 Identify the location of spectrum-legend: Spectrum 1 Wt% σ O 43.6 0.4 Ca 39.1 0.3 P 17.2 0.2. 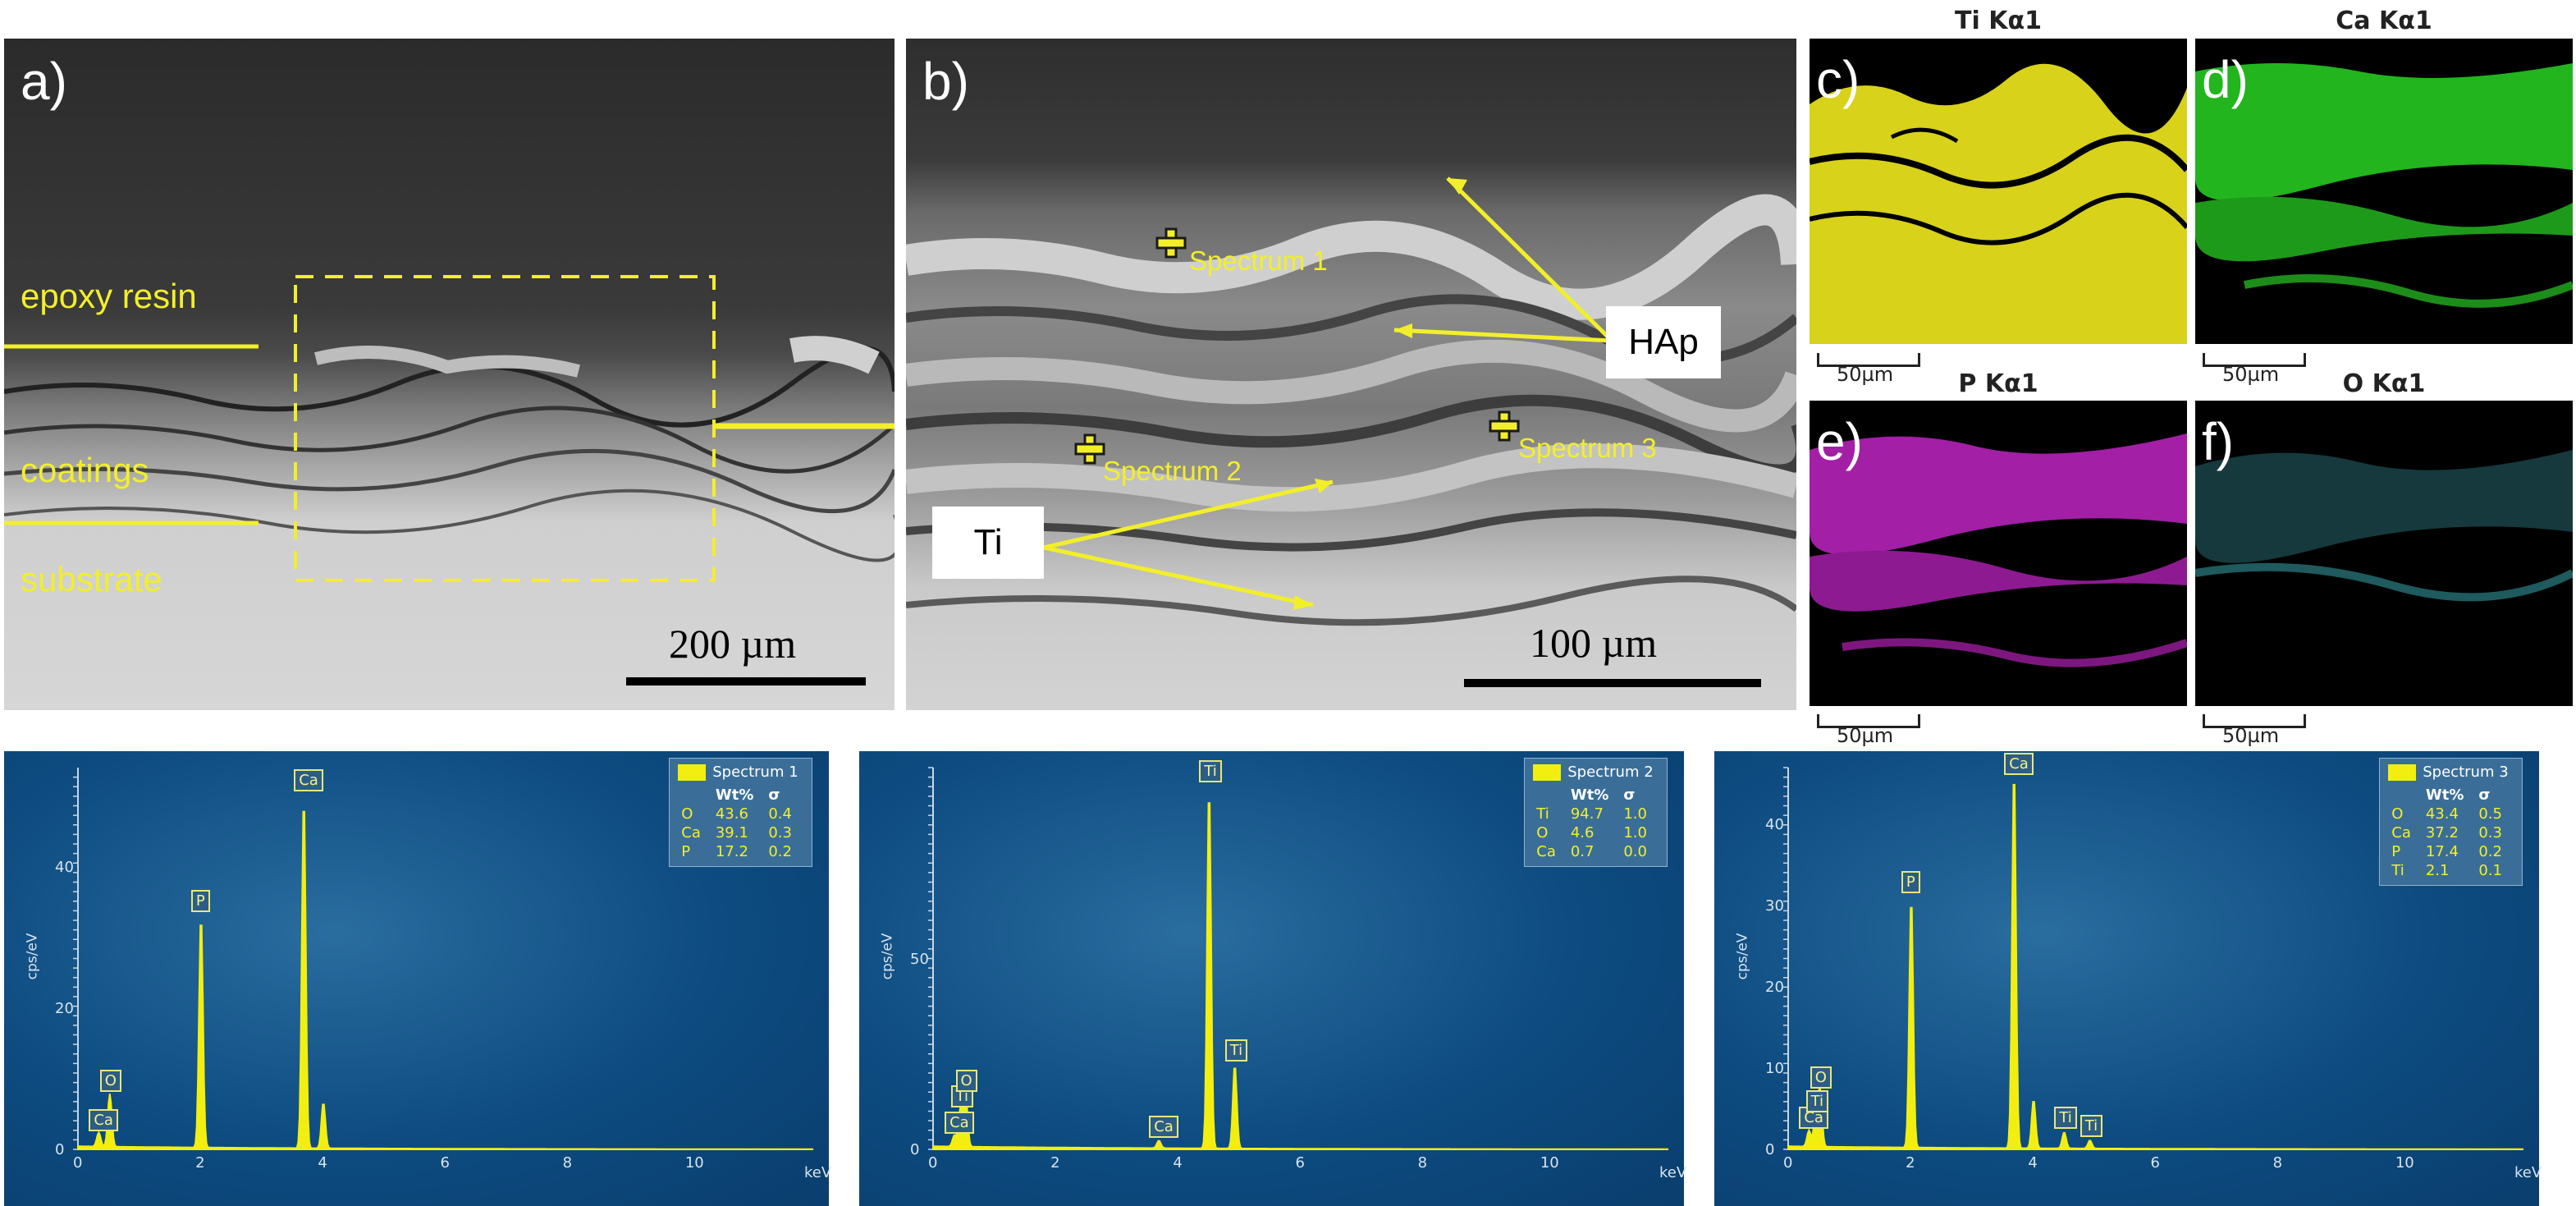
(740, 812).